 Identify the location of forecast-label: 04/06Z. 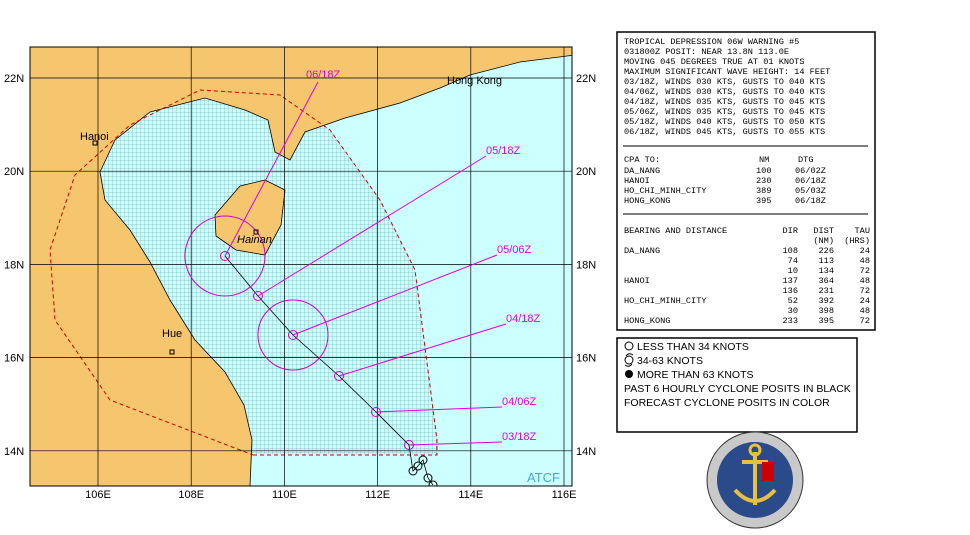
(519, 402).